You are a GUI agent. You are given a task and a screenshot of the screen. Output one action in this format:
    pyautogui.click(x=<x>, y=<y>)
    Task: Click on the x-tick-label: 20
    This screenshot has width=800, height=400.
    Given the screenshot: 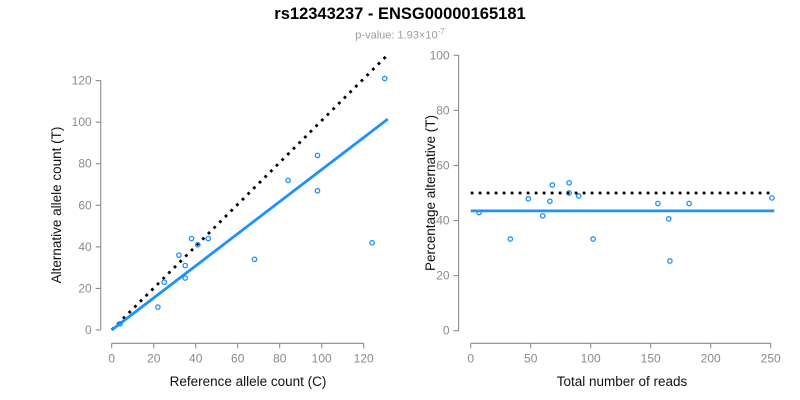 What is the action you would take?
    pyautogui.click(x=154, y=358)
    